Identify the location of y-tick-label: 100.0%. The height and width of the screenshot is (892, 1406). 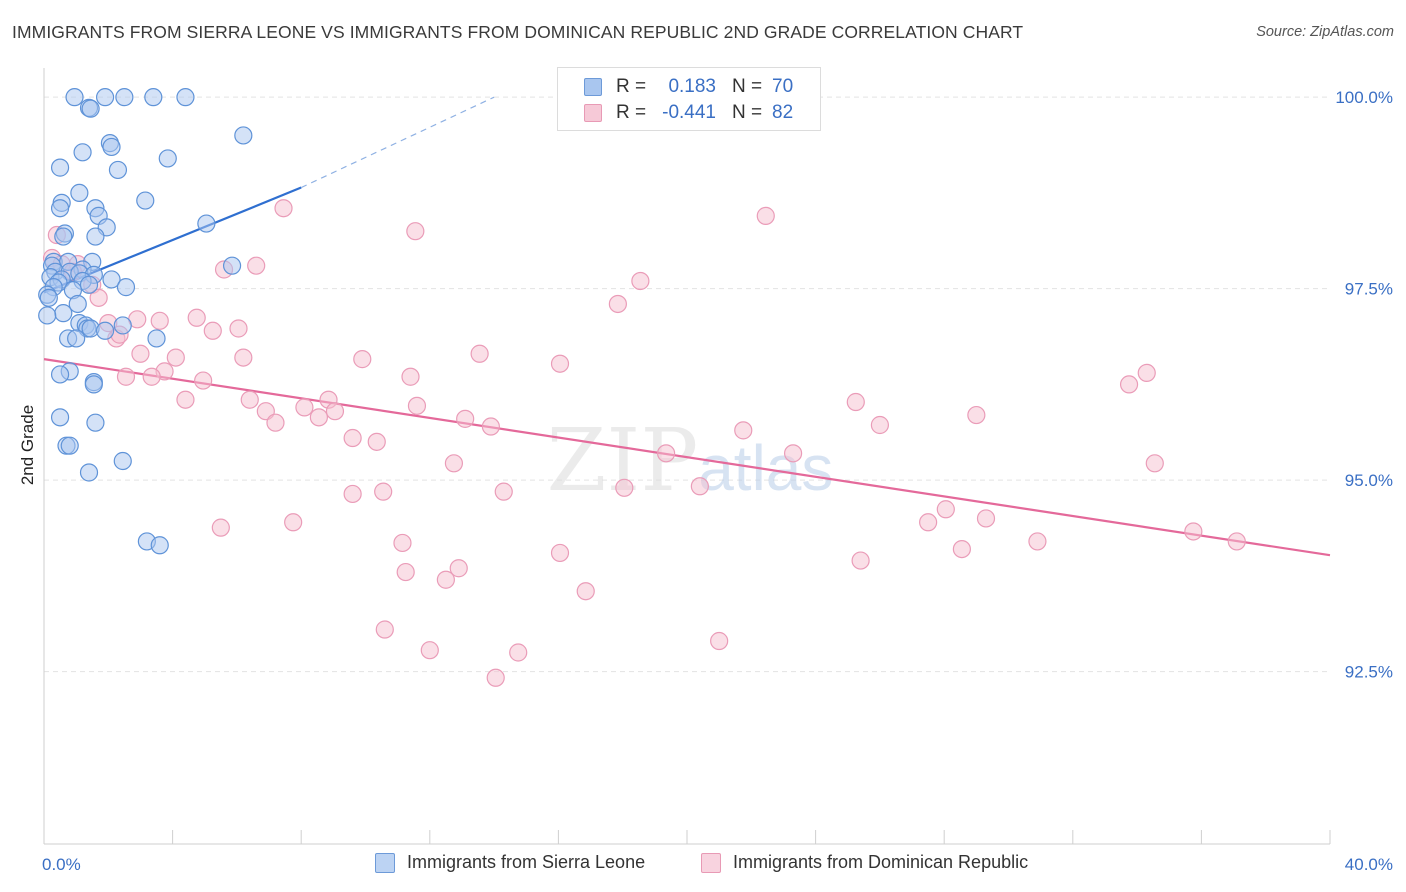
(1364, 97).